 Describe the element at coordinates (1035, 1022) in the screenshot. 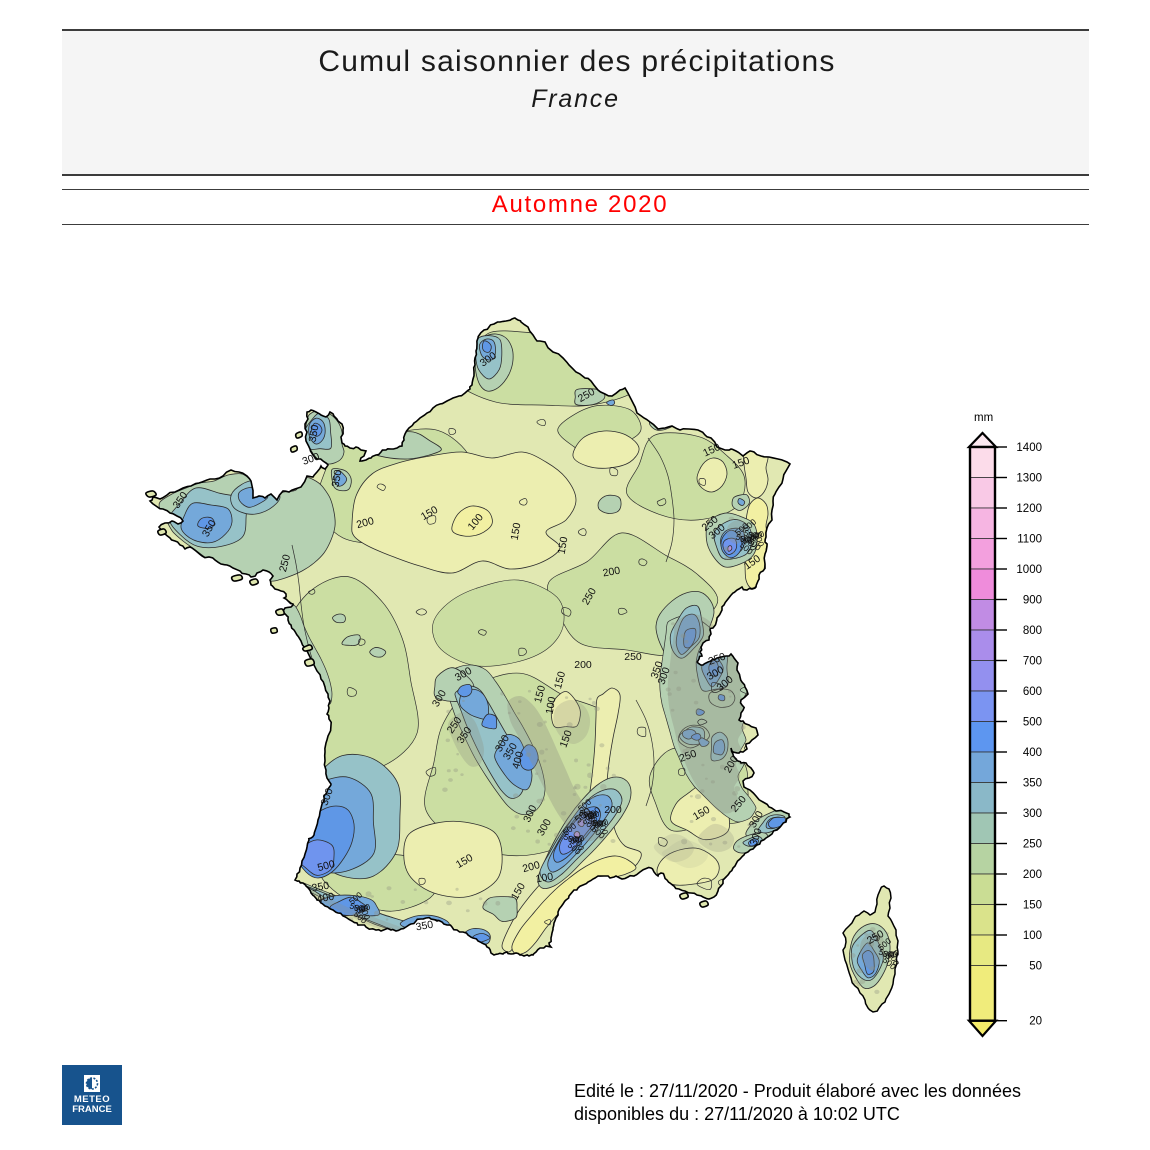

I see `svg-text: 20` at that location.